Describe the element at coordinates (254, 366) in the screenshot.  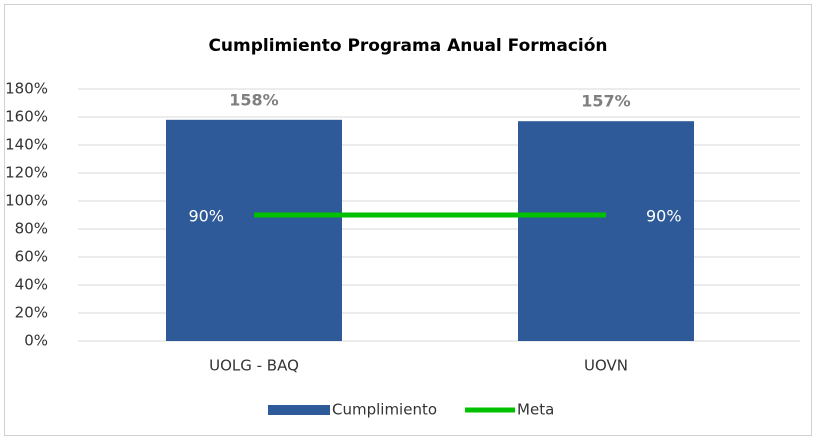
I see `x-tick-label: UOLG - BAQ` at that location.